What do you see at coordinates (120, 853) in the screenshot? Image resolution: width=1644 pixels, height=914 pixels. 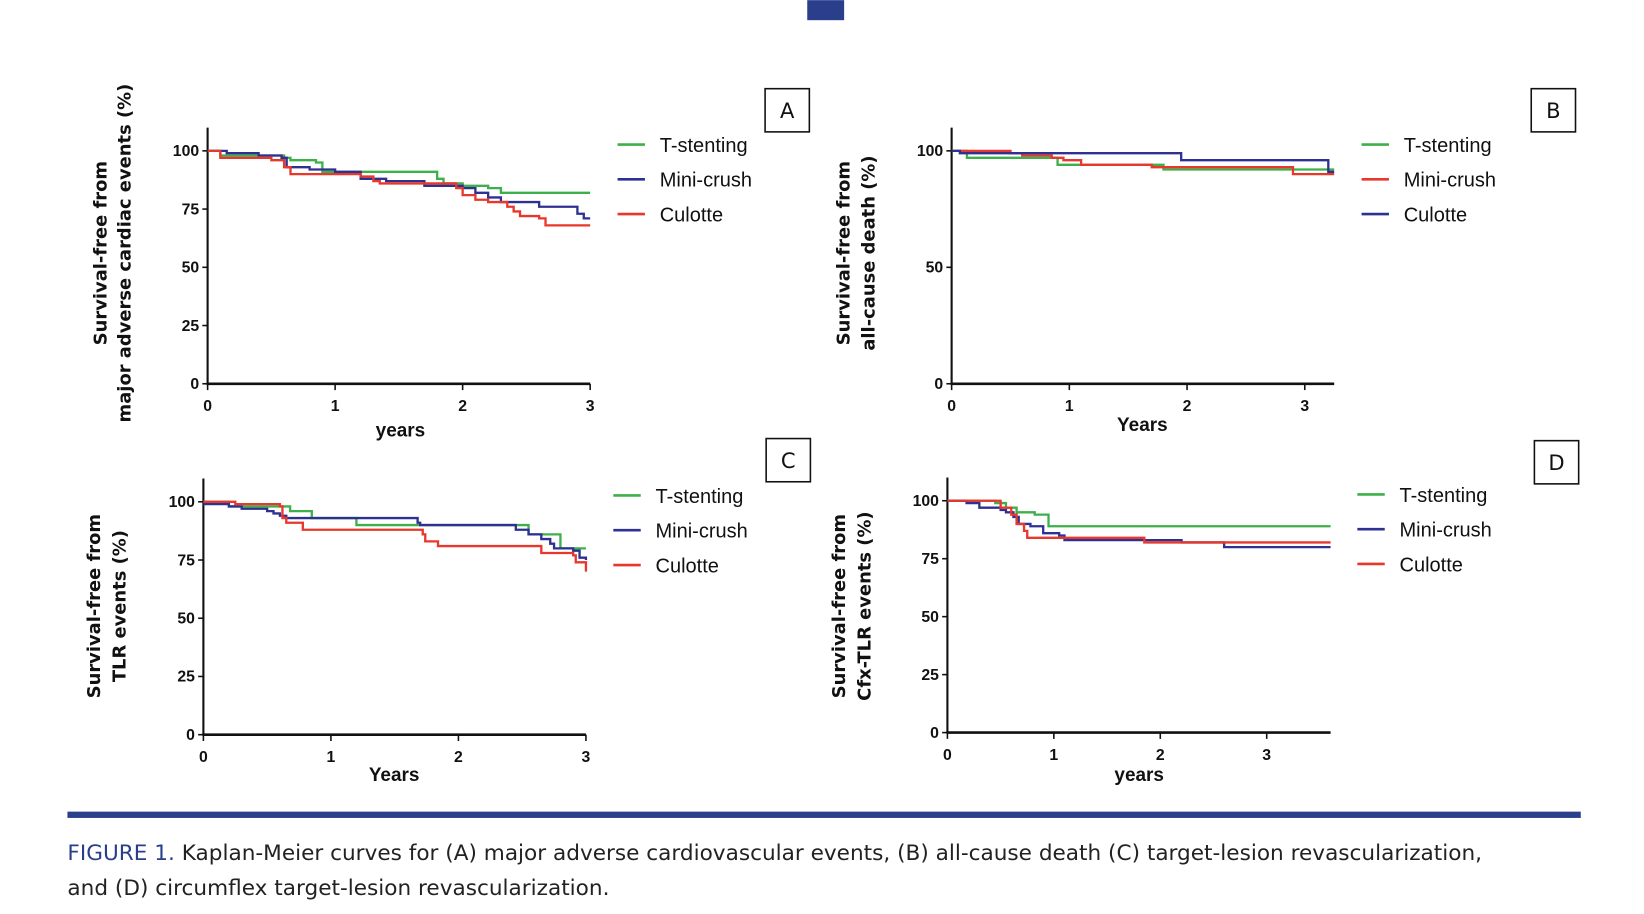 I see `figure-label: FIGURE 1.` at bounding box center [120, 853].